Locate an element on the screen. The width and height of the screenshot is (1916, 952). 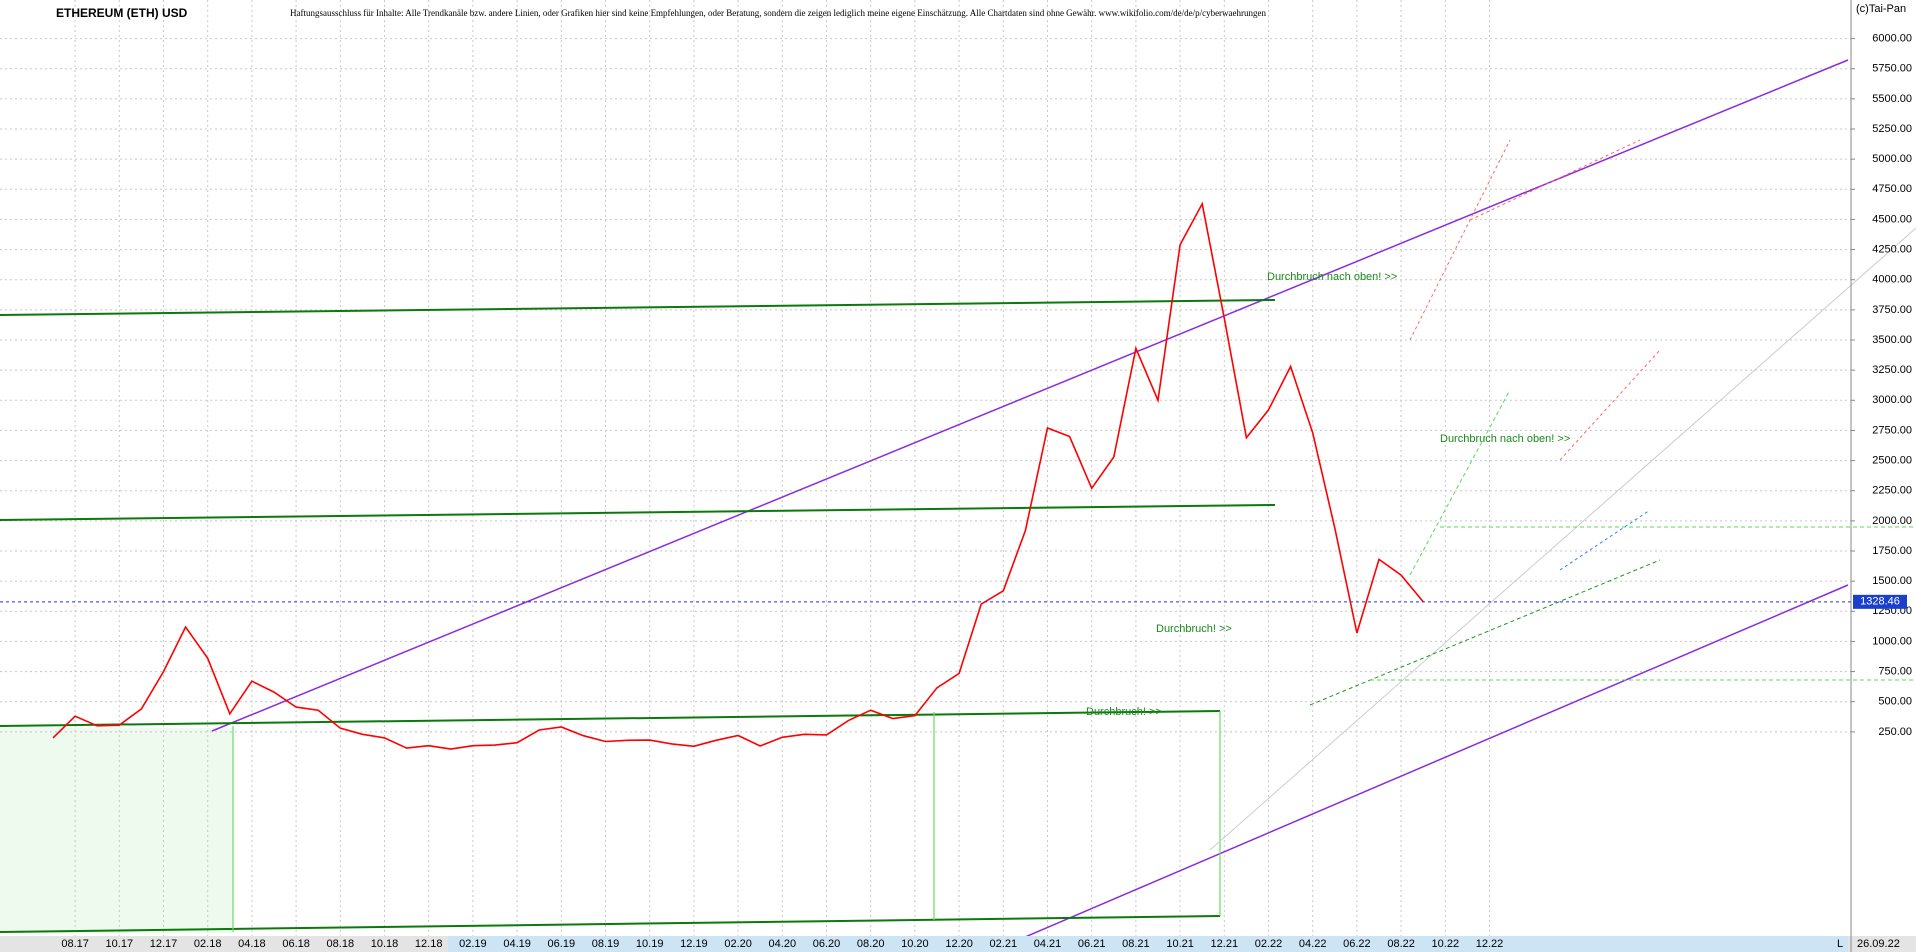
x-tick-label: 10.19 is located at coordinates (650, 944).